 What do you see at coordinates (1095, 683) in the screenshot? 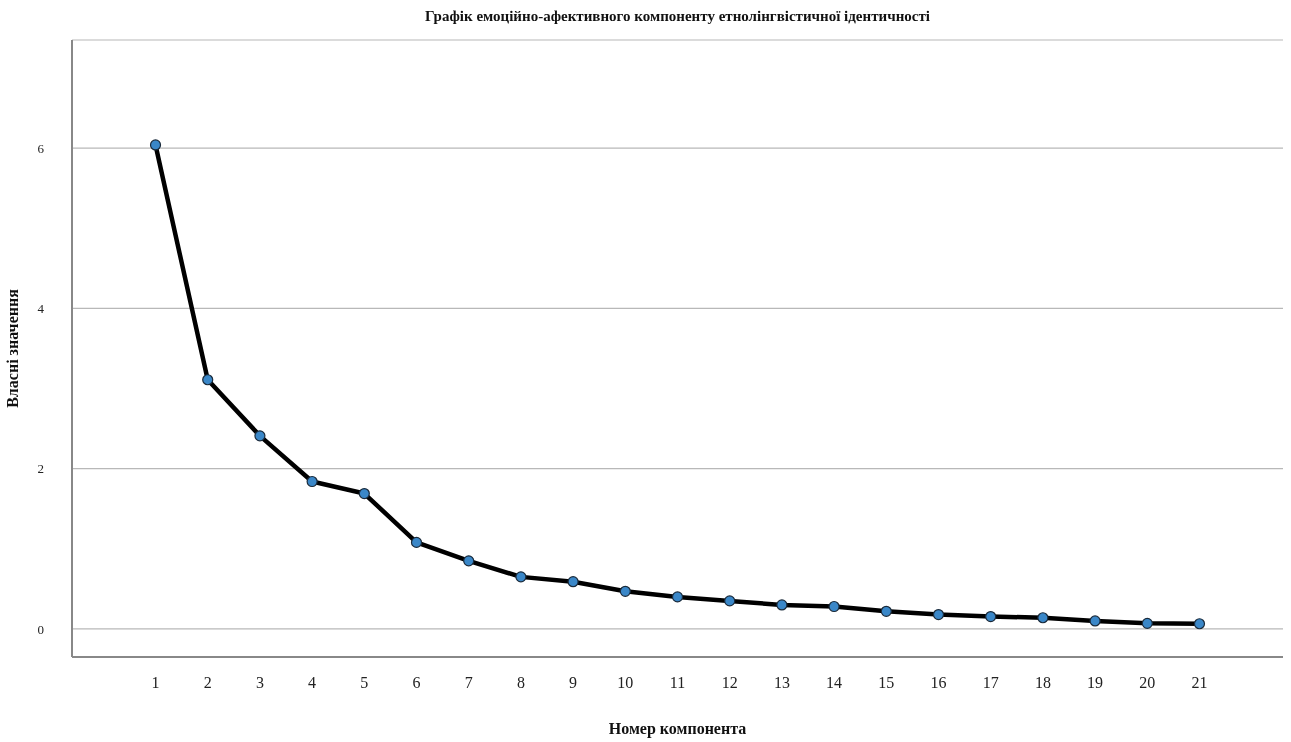
I see `x-tick-label: 19` at bounding box center [1095, 683].